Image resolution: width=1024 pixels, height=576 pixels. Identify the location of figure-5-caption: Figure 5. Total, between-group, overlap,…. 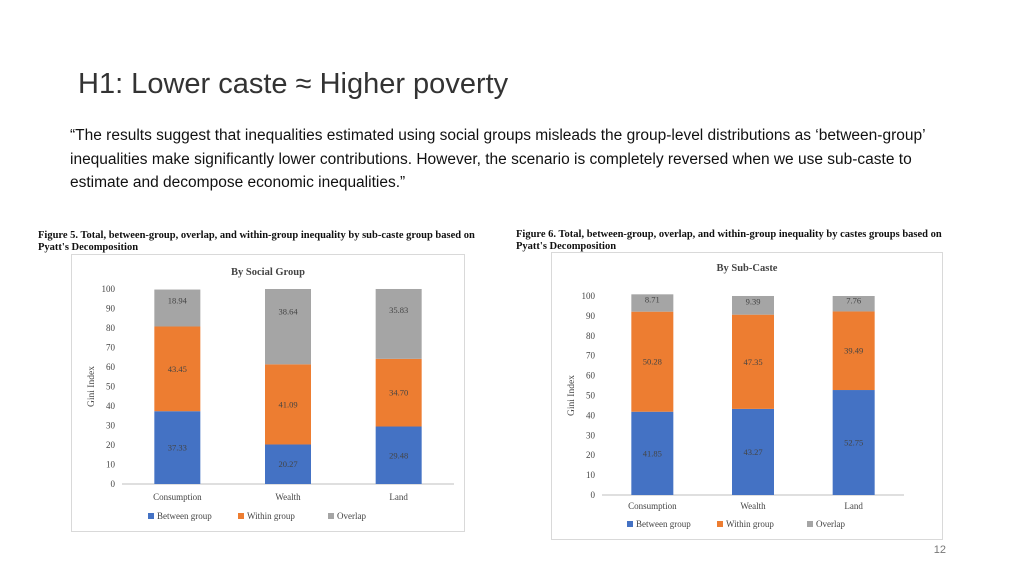
(256, 241).